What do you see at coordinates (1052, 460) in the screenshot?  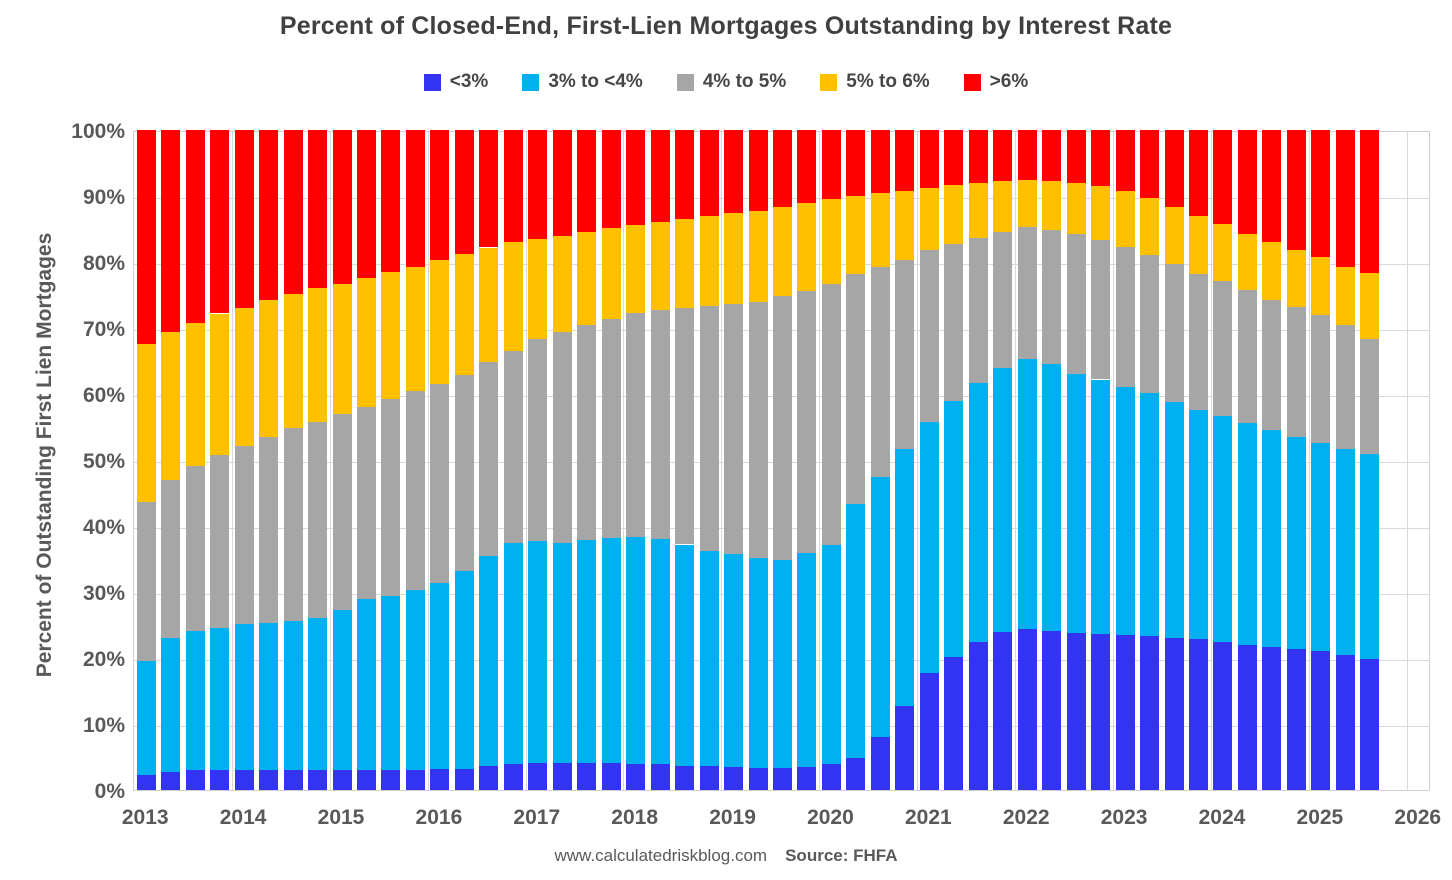 I see `stacked-bar-2022-q2` at bounding box center [1052, 460].